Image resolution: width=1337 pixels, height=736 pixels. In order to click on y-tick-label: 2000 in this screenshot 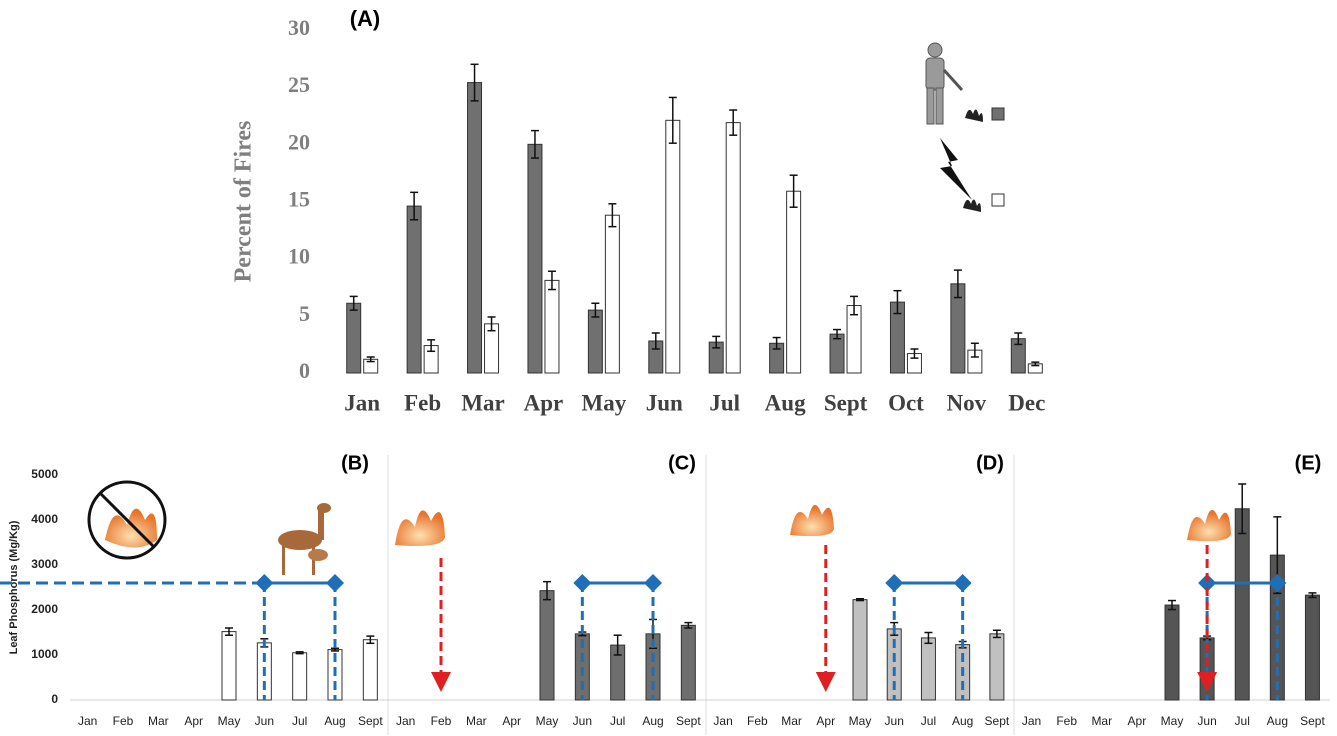, I will do `click(44, 609)`.